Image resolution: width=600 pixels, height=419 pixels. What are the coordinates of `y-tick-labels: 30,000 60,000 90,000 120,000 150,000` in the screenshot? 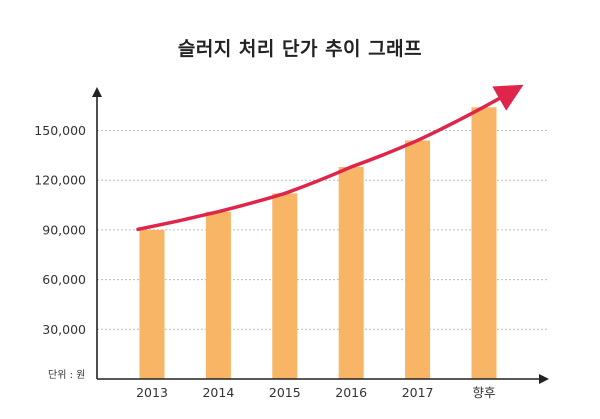 It's located at (60, 230).